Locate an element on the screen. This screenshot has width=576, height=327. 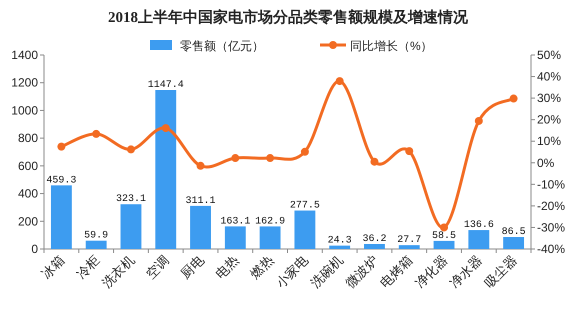
y-tick-label: 1000 is located at coordinates (24, 110).